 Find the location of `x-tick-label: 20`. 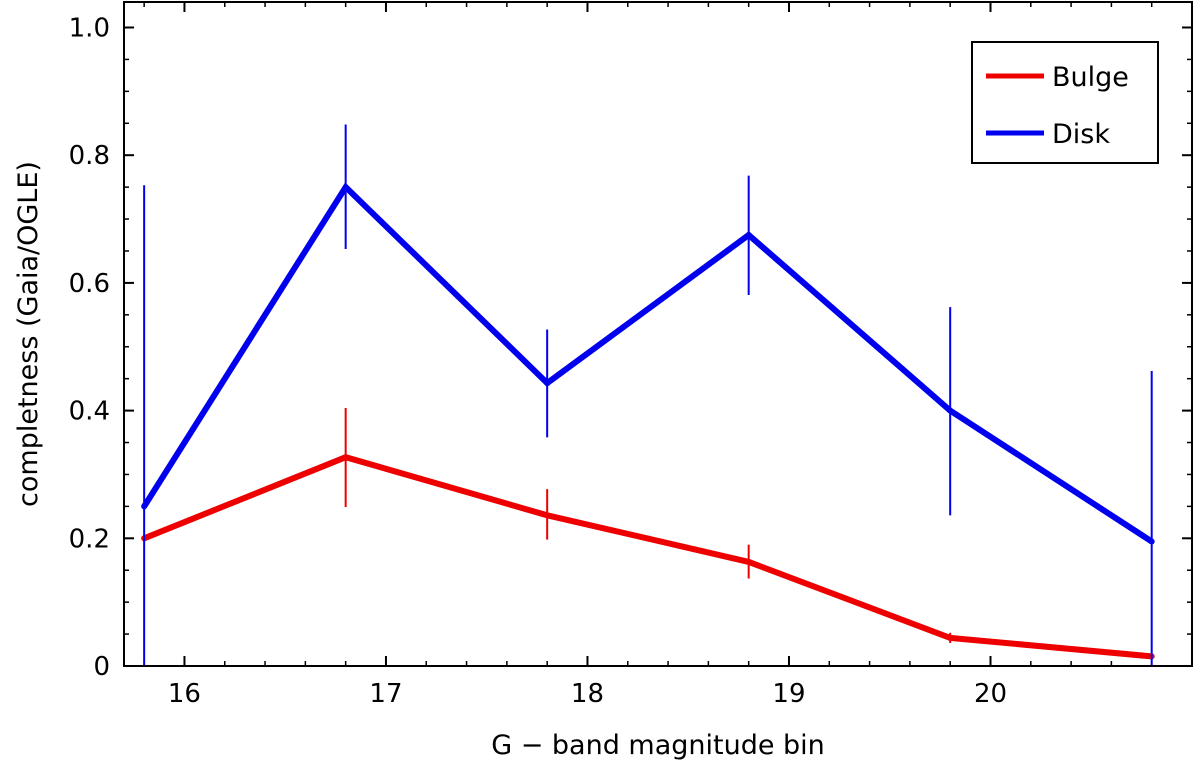

x-tick-label: 20 is located at coordinates (990, 694).